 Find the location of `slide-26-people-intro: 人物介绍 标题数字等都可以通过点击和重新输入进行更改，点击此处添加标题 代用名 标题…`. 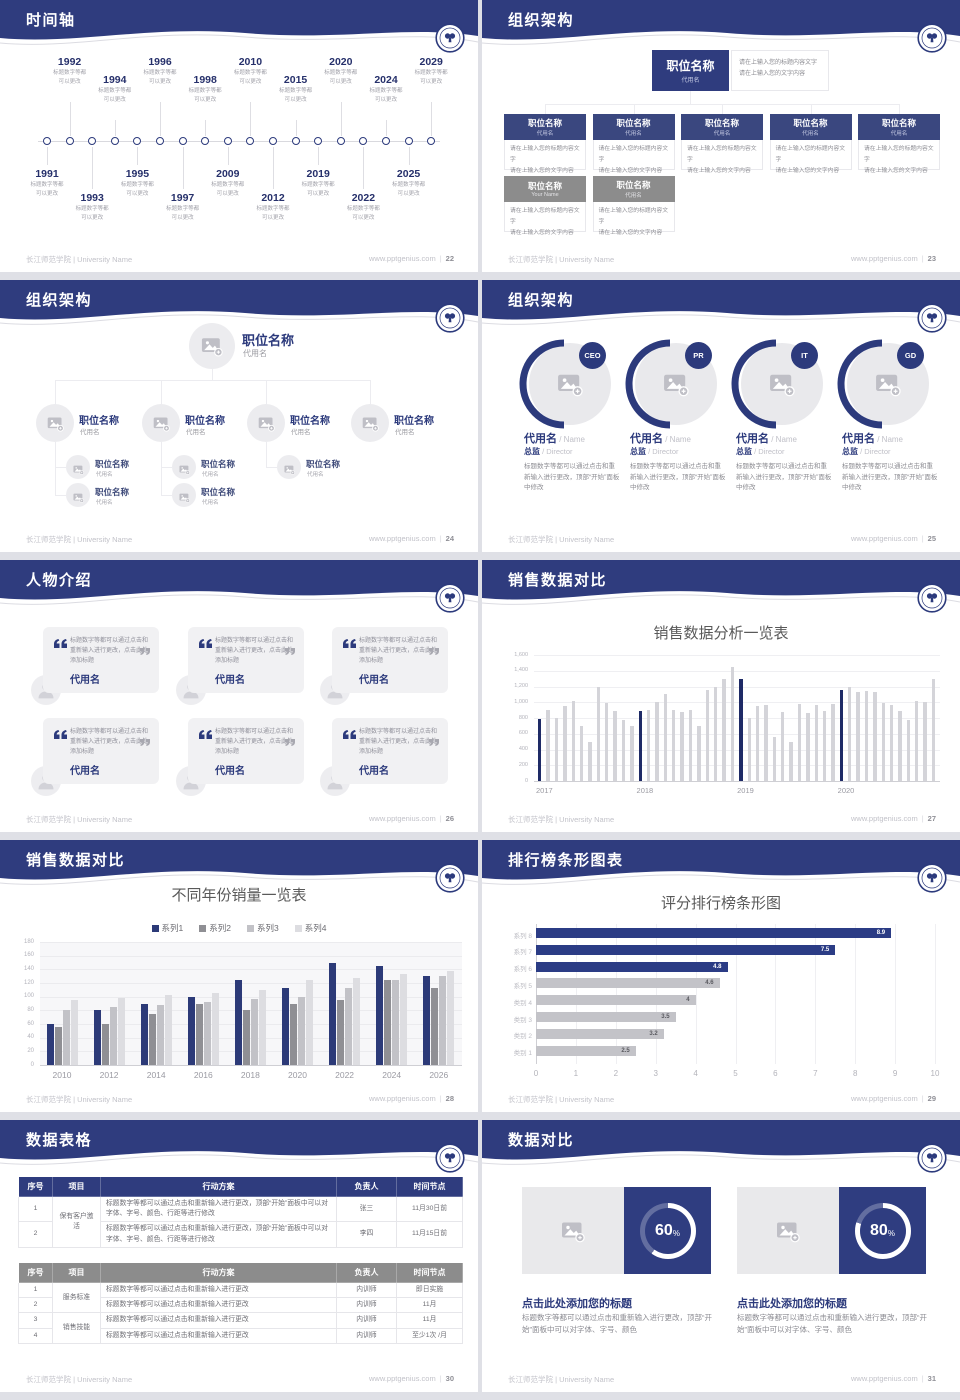

slide-26-people-intro: 人物介绍 标题数字等都可以通过点击和重新输入进行更改，点击此处添加标题 代用名 标题… is located at coordinates (239, 696).